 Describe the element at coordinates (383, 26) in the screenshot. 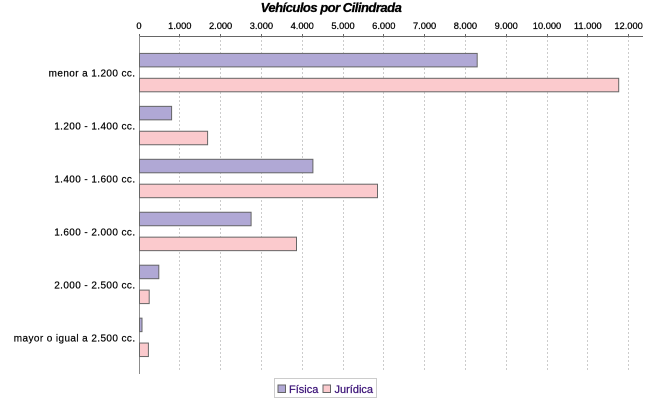

I see `svg-text: 6.000` at that location.